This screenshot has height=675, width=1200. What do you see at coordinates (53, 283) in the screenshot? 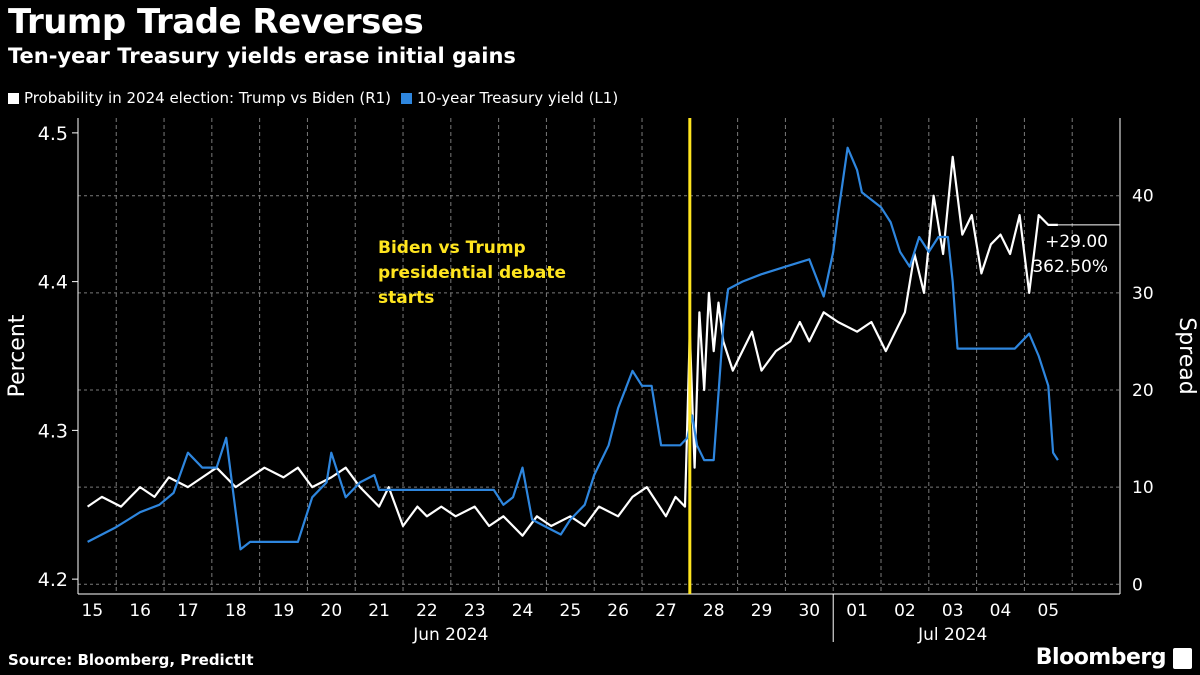
I see `left-tick-label: 4.4` at bounding box center [53, 283].